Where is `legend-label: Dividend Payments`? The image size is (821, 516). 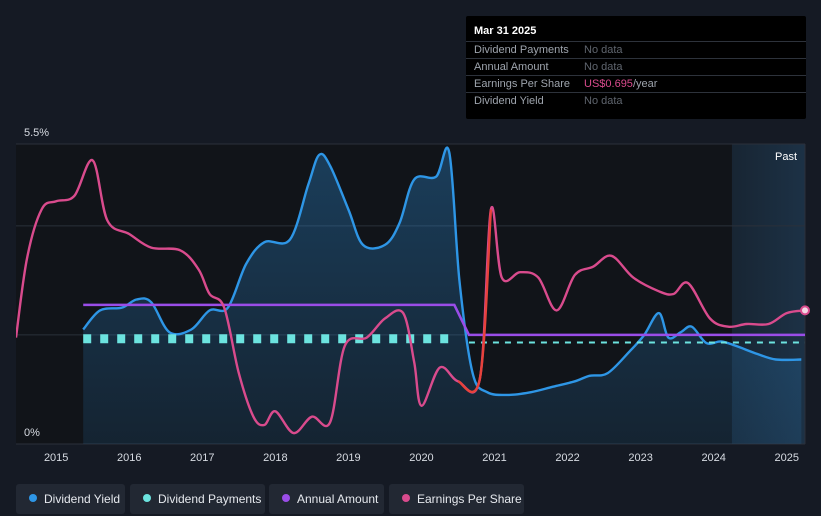 legend-label: Dividend Payments is located at coordinates (210, 499).